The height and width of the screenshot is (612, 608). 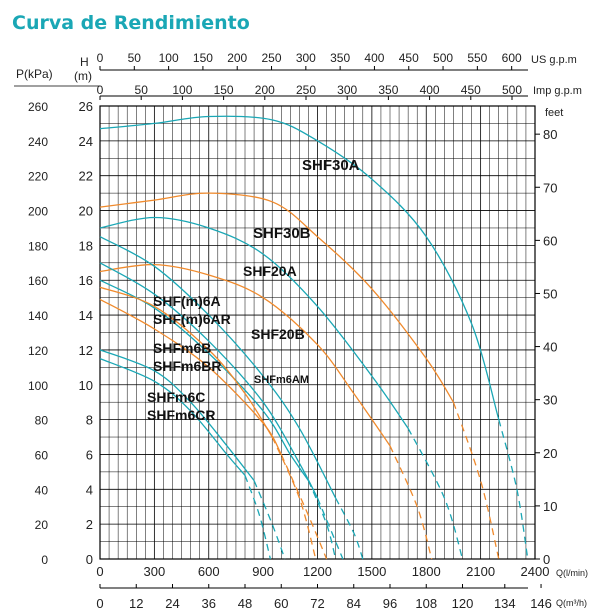 What do you see at coordinates (38, 386) in the screenshot?
I see `tick-label-pressure: 100` at bounding box center [38, 386].